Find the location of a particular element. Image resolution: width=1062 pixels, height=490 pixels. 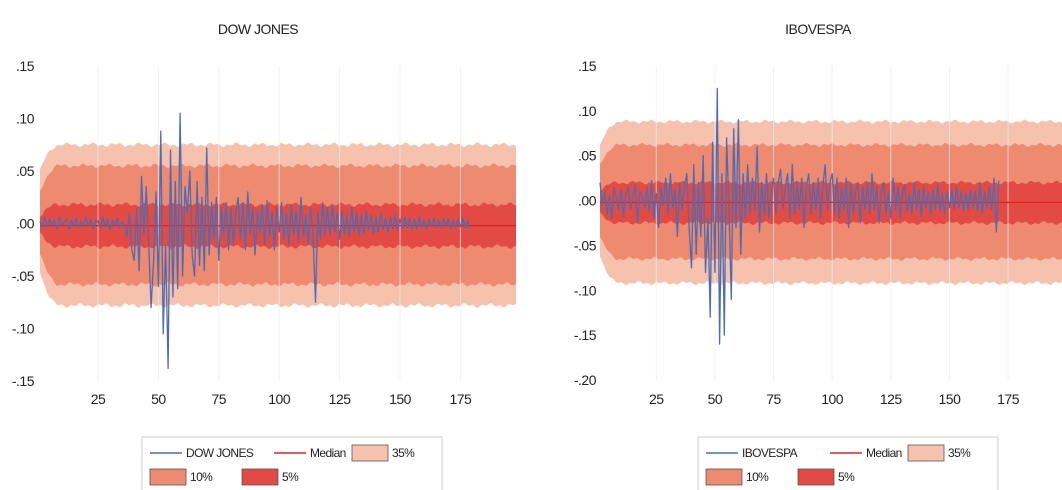

legend-label: DOW JONES is located at coordinates (220, 453).